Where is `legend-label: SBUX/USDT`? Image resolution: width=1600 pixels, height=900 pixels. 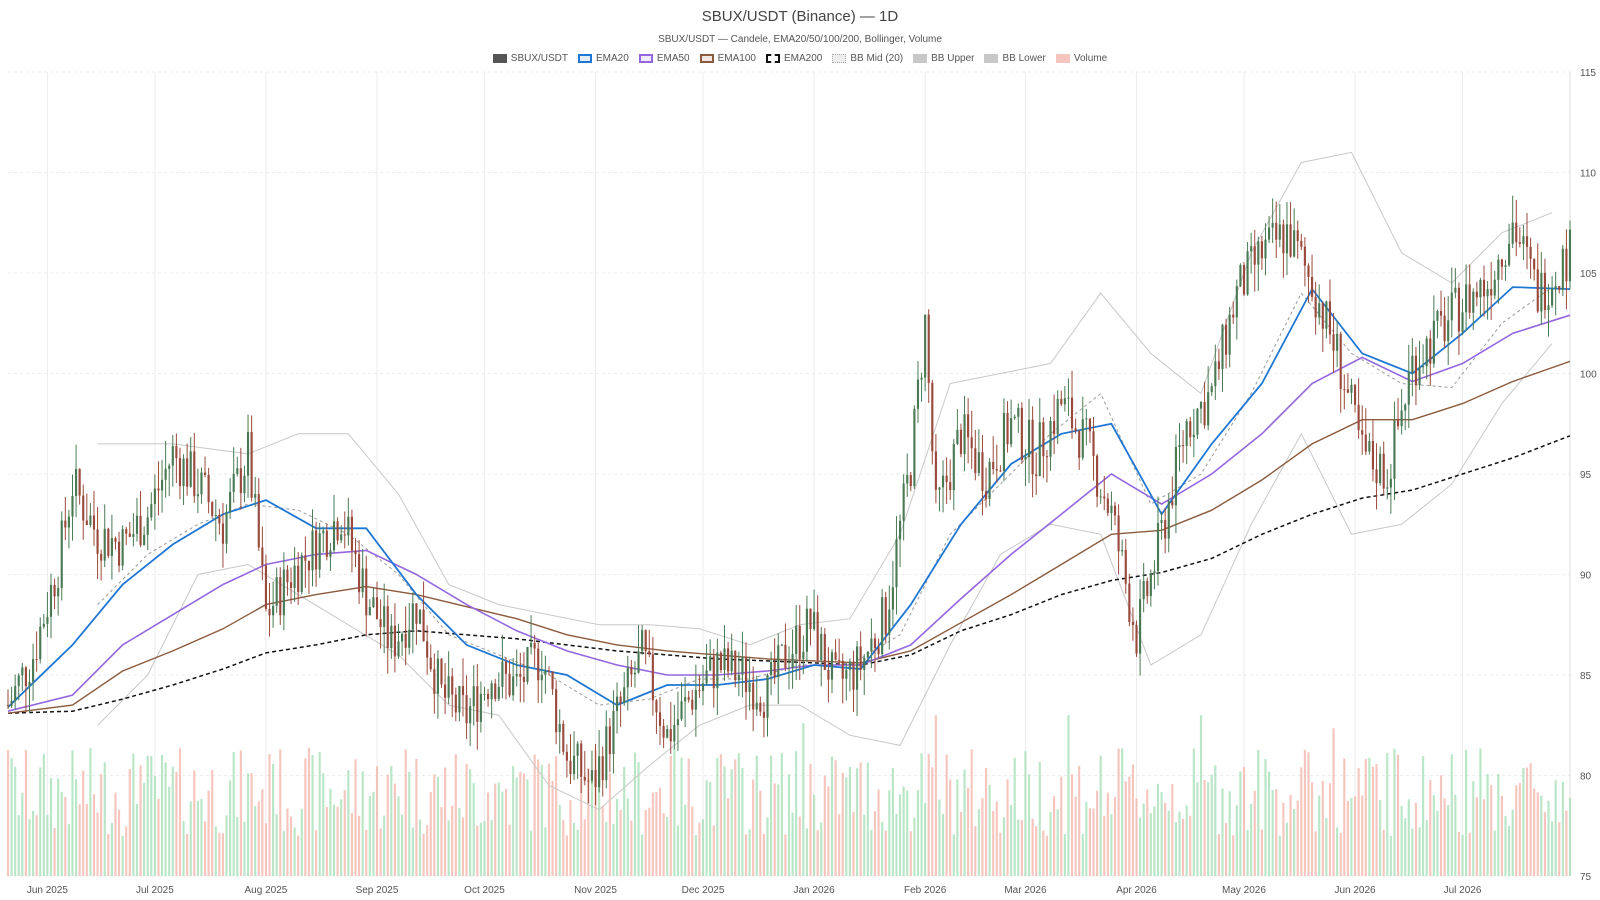 legend-label: SBUX/USDT is located at coordinates (539, 58).